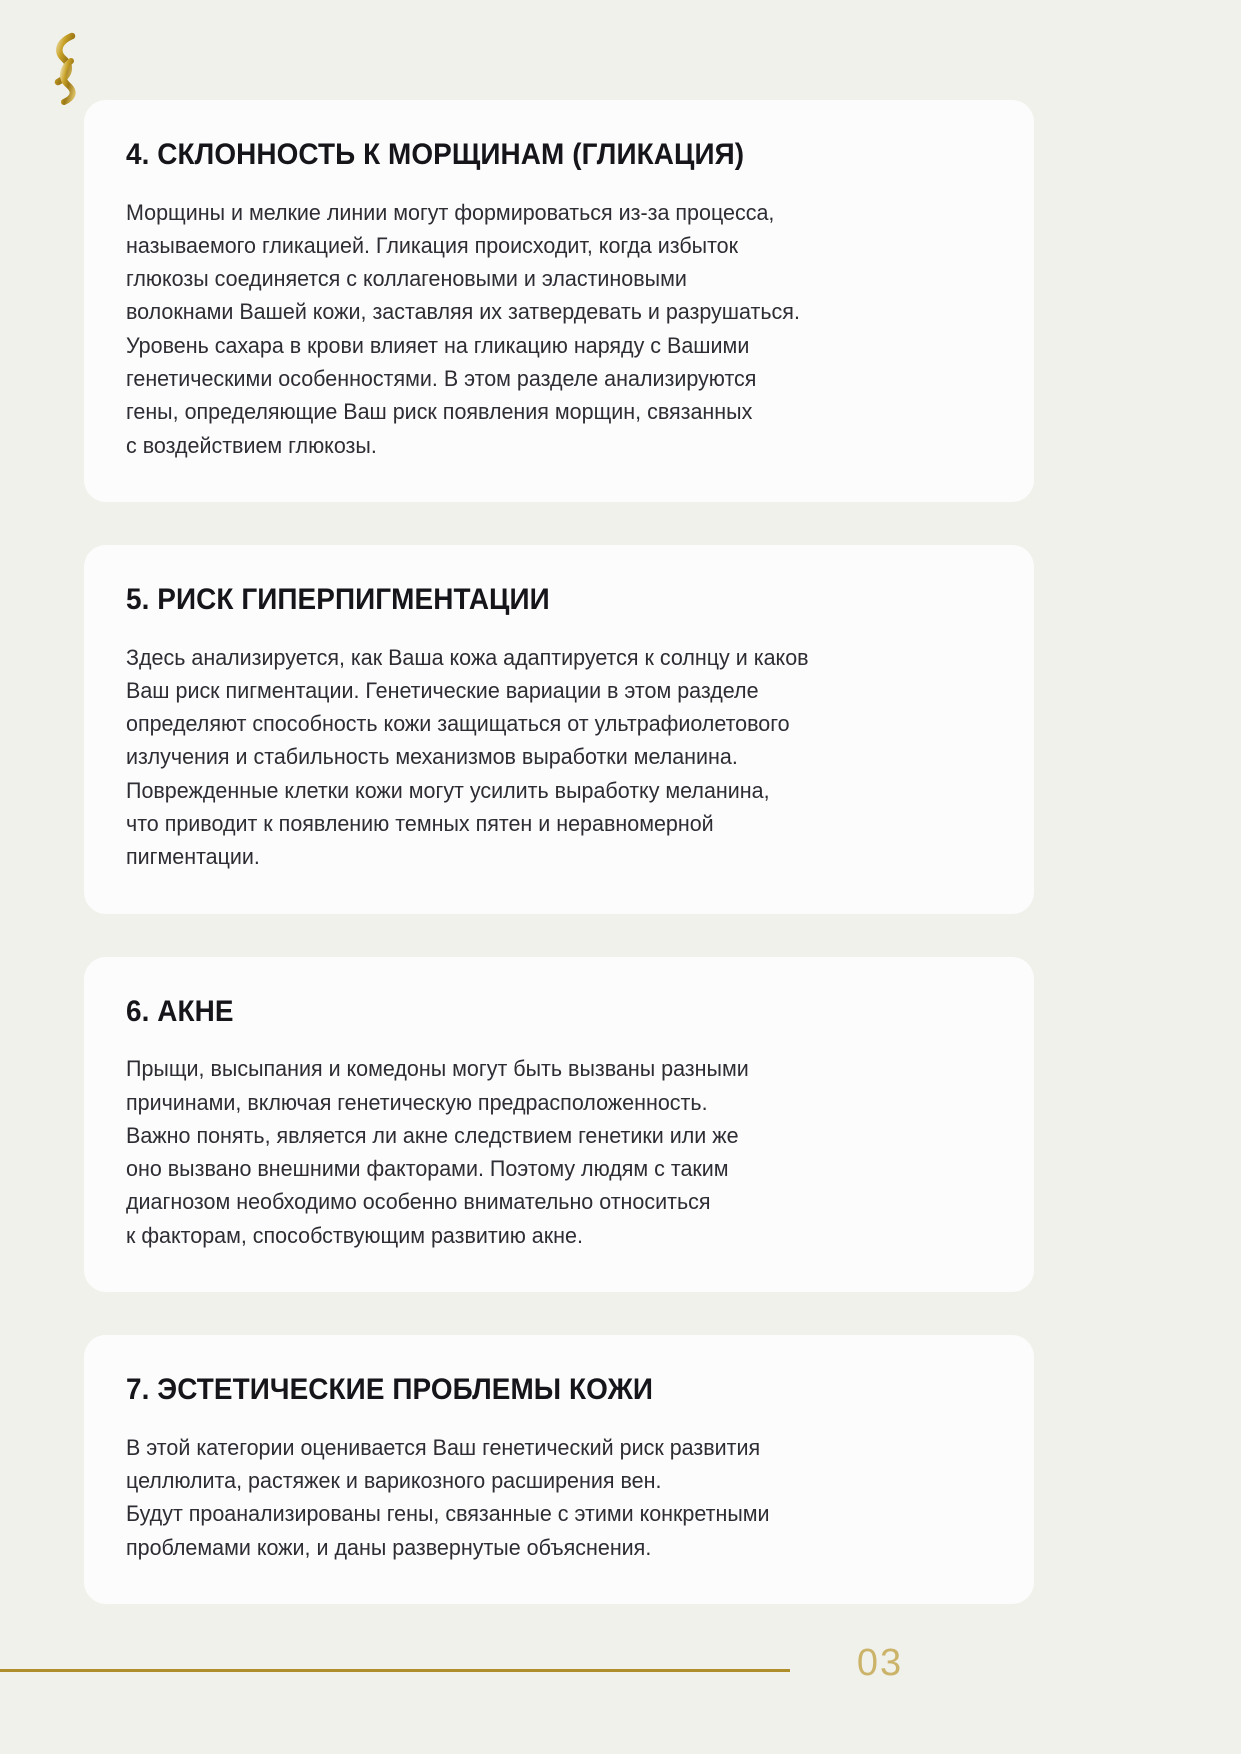  I want to click on section-title: 6. АКНЕ, so click(180, 1011).